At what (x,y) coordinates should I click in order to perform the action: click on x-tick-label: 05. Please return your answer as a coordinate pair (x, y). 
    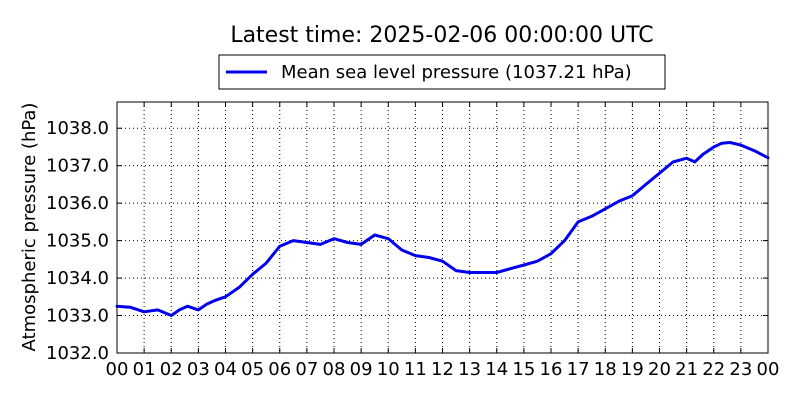
    Looking at the image, I should click on (252, 369).